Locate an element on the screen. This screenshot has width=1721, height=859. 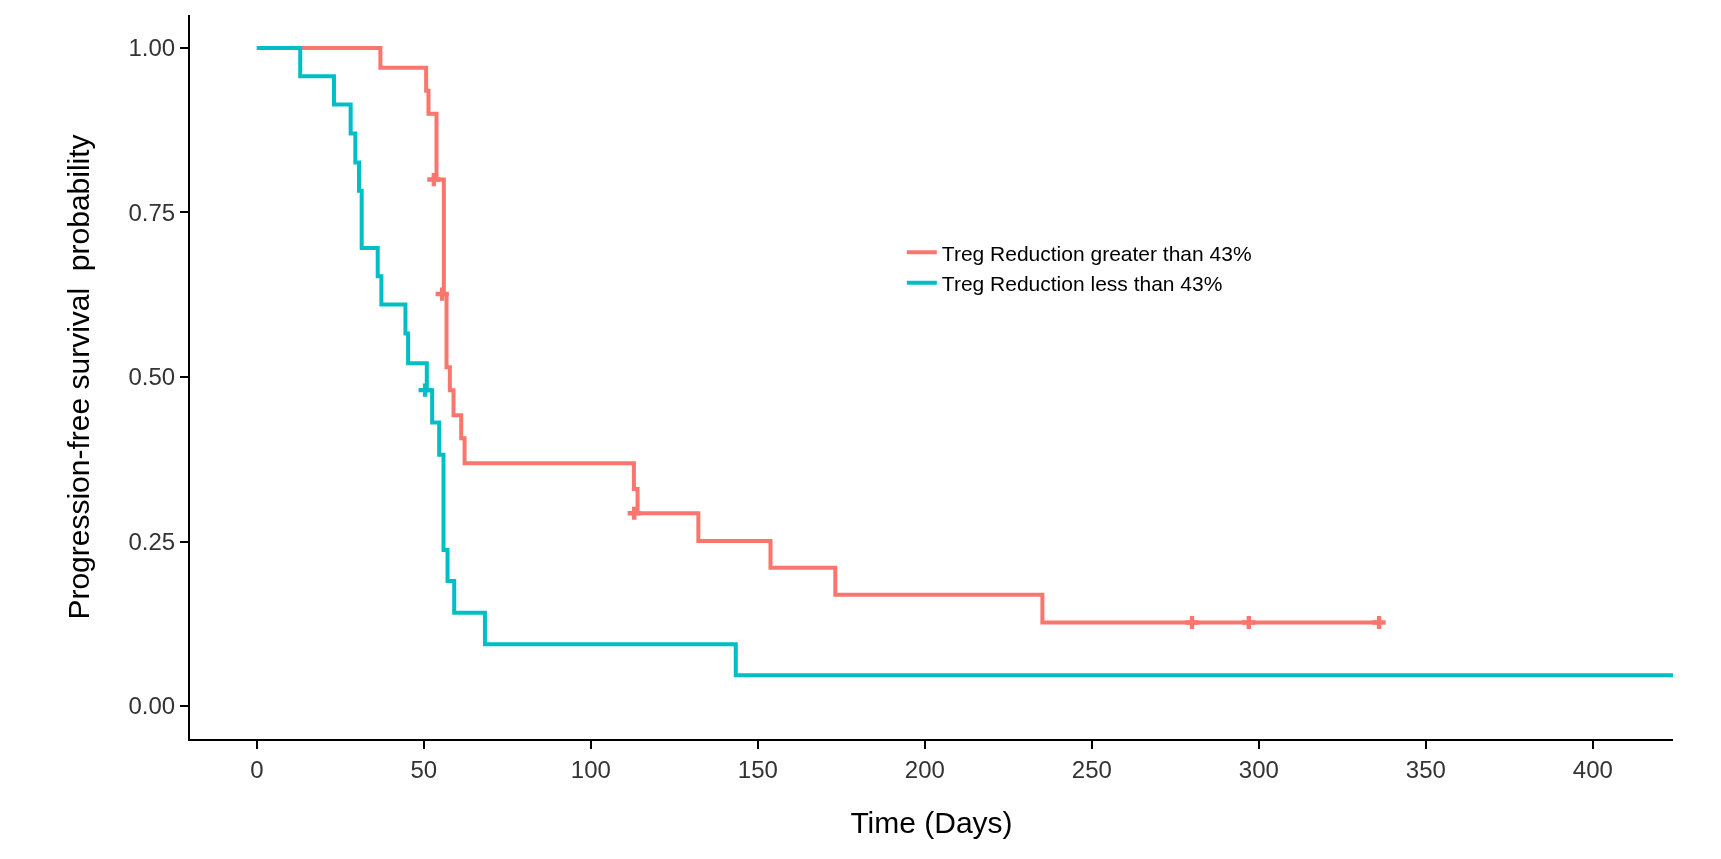
x-tick-label: 0 is located at coordinates (257, 769).